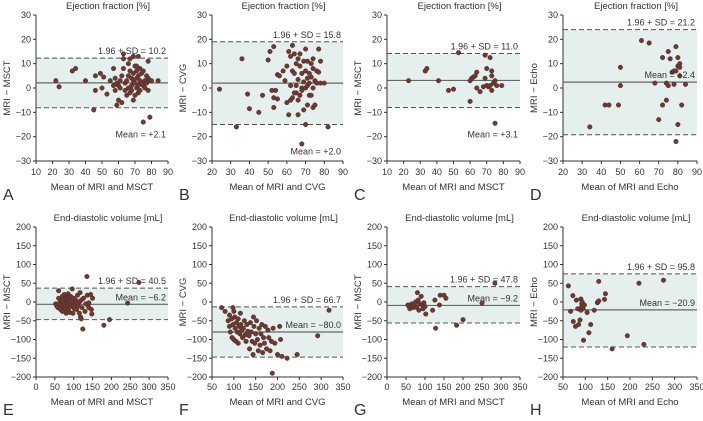 The image size is (703, 421). Describe the element at coordinates (520, 172) in the screenshot. I see `x-tick-label: 90` at that location.